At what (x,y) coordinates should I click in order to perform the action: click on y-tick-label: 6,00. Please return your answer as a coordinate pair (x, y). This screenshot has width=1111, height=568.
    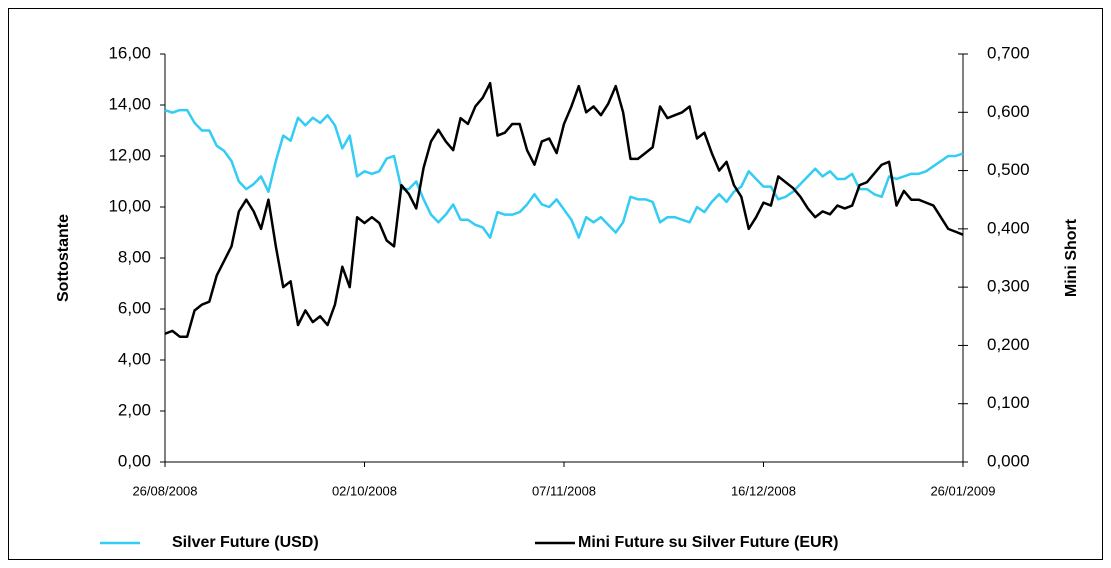
    Looking at the image, I should click on (134, 307).